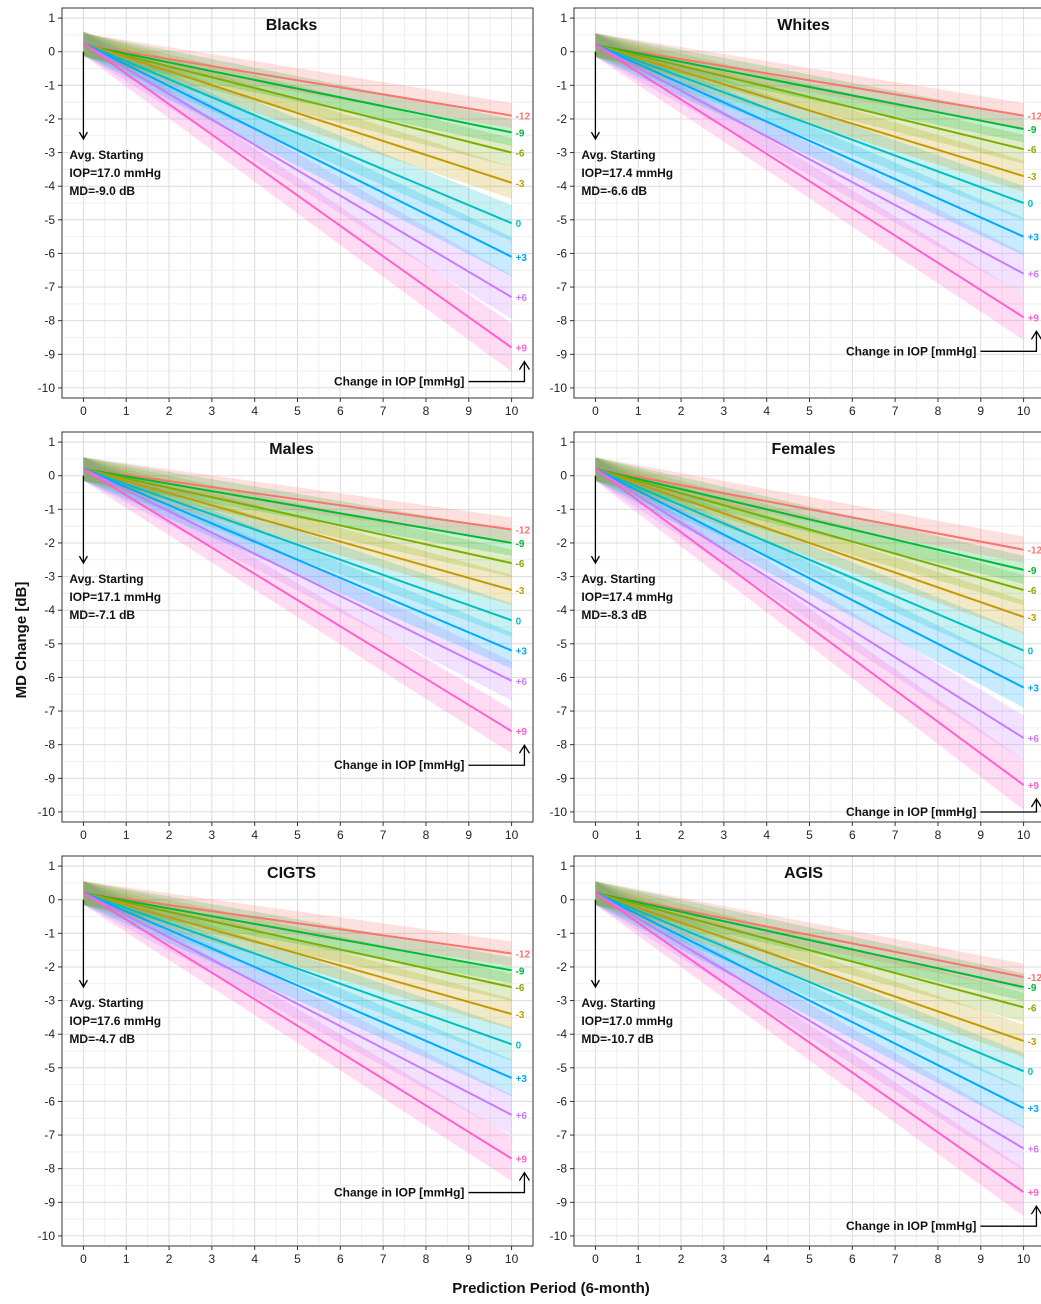 This screenshot has width=1041, height=1304. I want to click on ribbon--3, so click(297, 531).